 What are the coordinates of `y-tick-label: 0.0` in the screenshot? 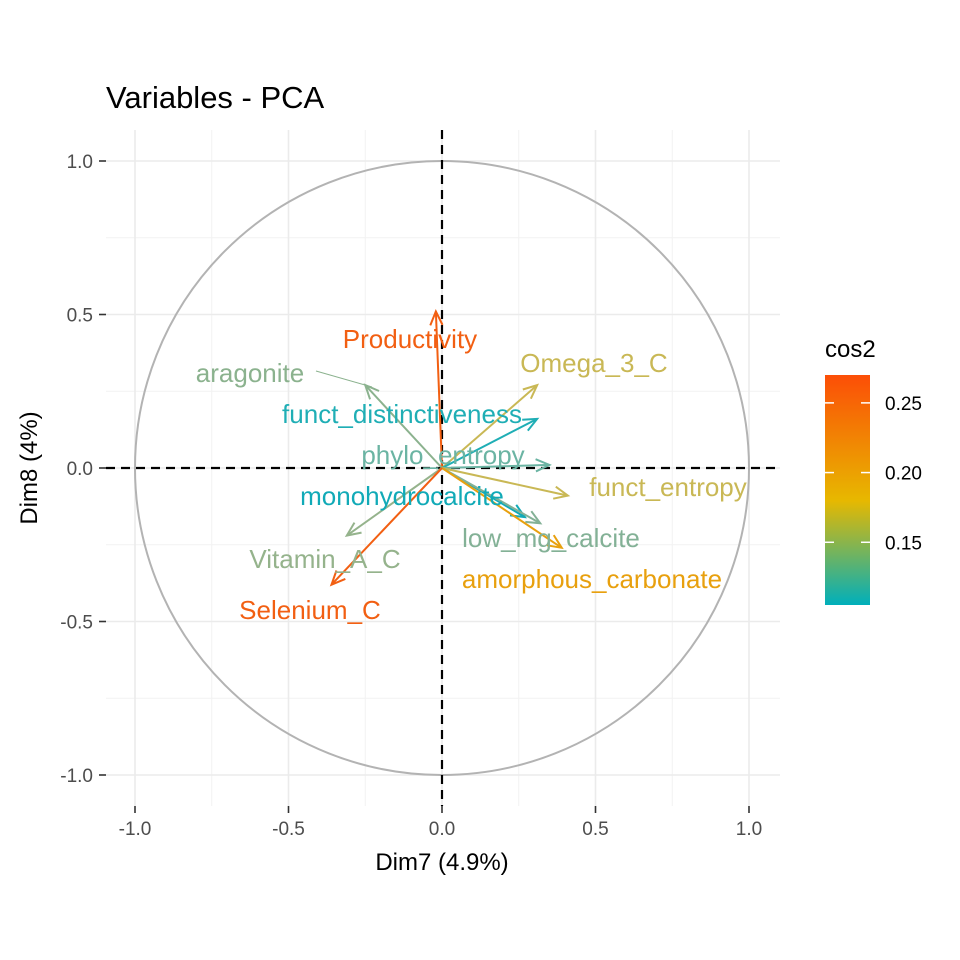 It's located at (80, 469).